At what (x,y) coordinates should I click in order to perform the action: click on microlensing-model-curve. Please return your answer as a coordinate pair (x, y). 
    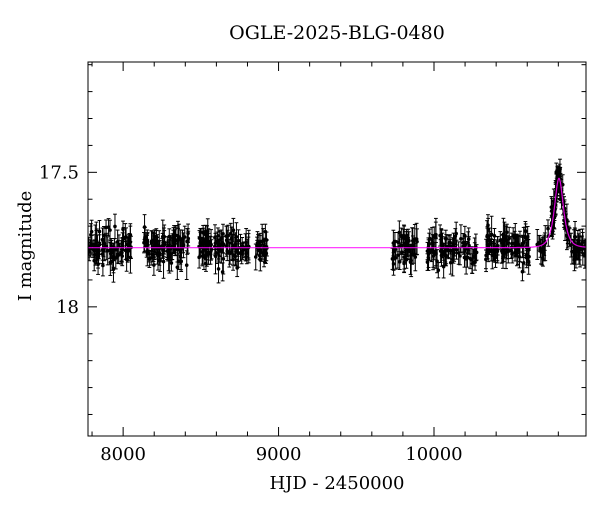
    Looking at the image, I should click on (337, 213).